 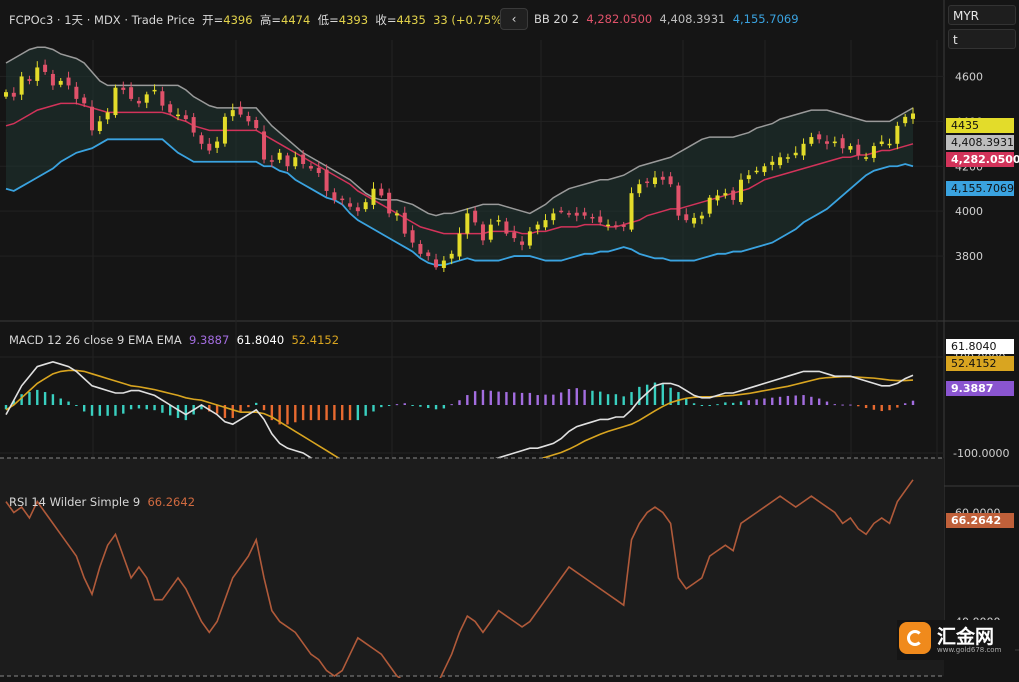 I want to click on macd-signal-value: 52.4152, so click(x=315, y=340).